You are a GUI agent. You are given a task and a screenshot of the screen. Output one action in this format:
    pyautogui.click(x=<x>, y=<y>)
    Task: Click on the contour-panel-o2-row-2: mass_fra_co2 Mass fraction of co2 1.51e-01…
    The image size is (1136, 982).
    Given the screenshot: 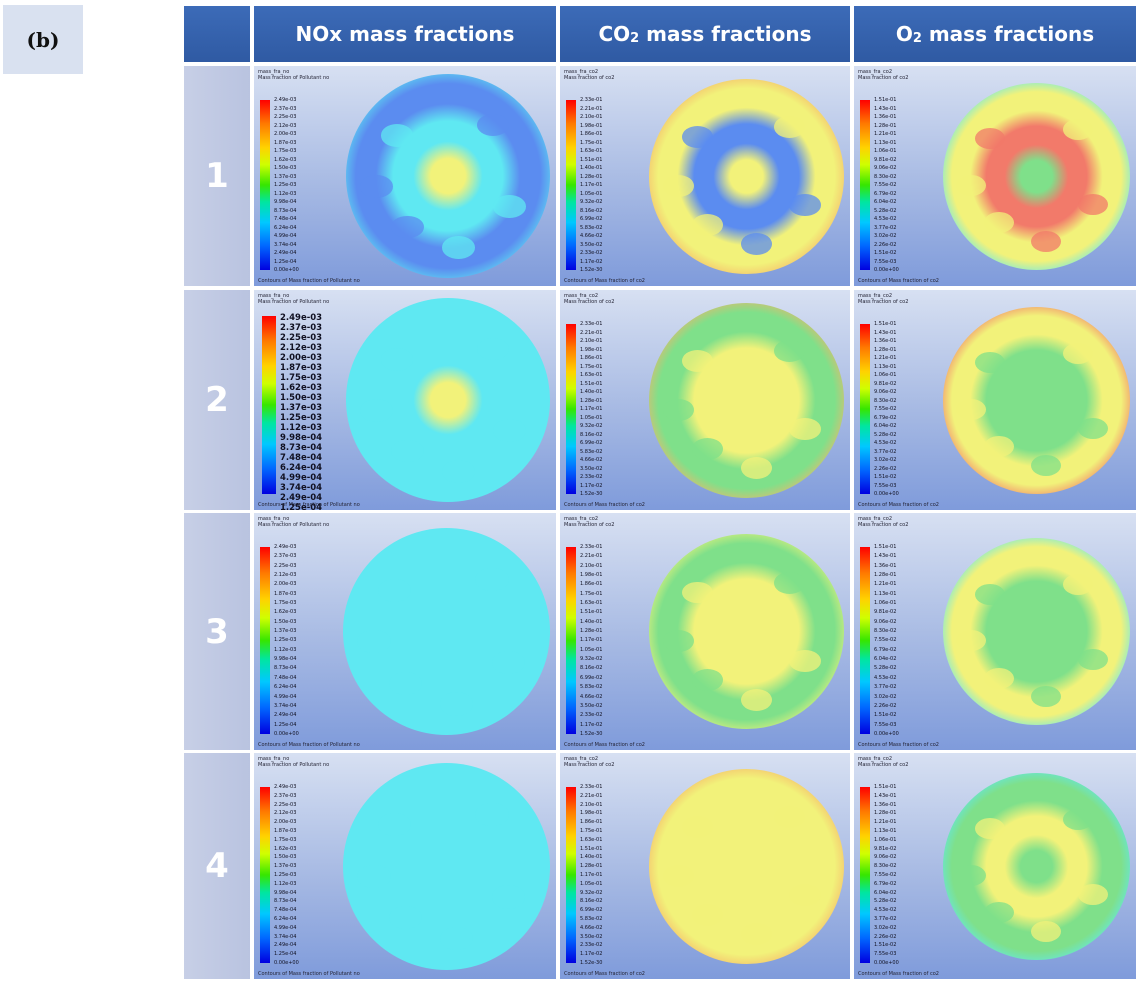 What is the action you would take?
    pyautogui.click(x=995, y=400)
    